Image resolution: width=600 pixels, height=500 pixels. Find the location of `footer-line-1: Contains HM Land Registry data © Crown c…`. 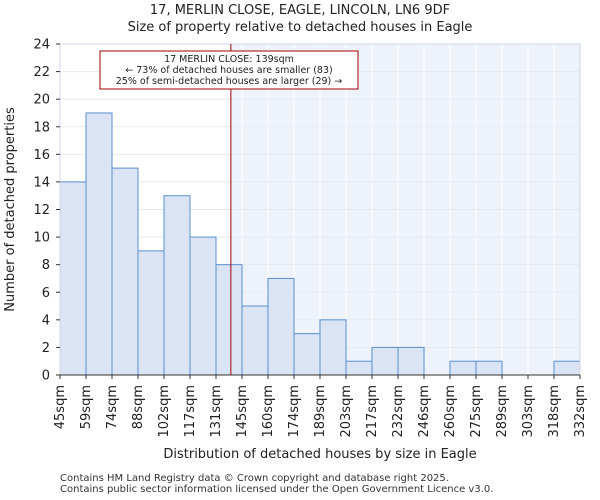

footer-line-1: Contains HM Land Registry data © Crown c… is located at coordinates (254, 478).